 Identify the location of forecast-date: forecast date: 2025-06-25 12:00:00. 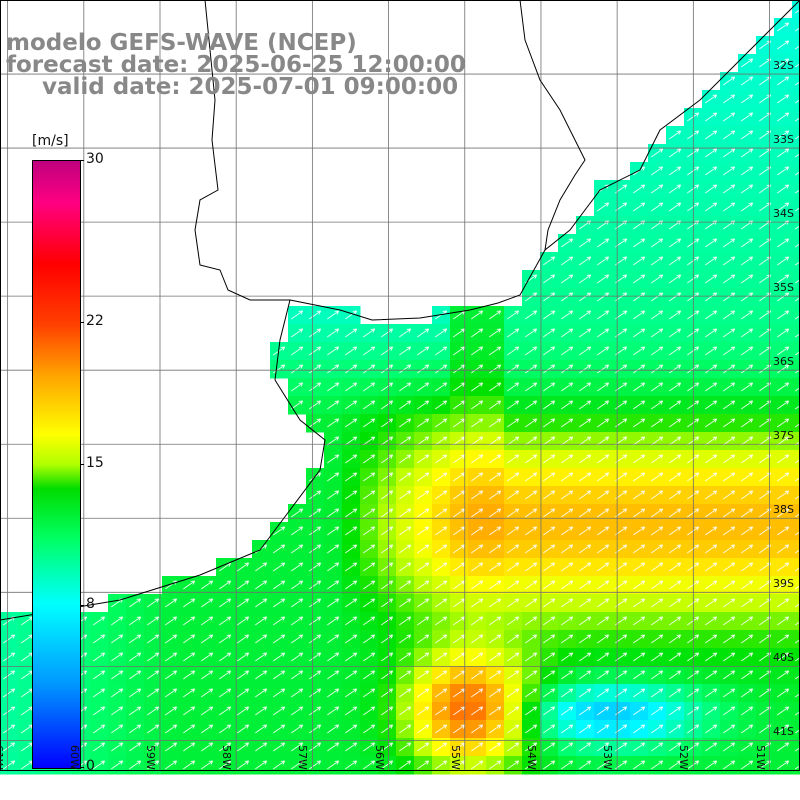
(236, 65).